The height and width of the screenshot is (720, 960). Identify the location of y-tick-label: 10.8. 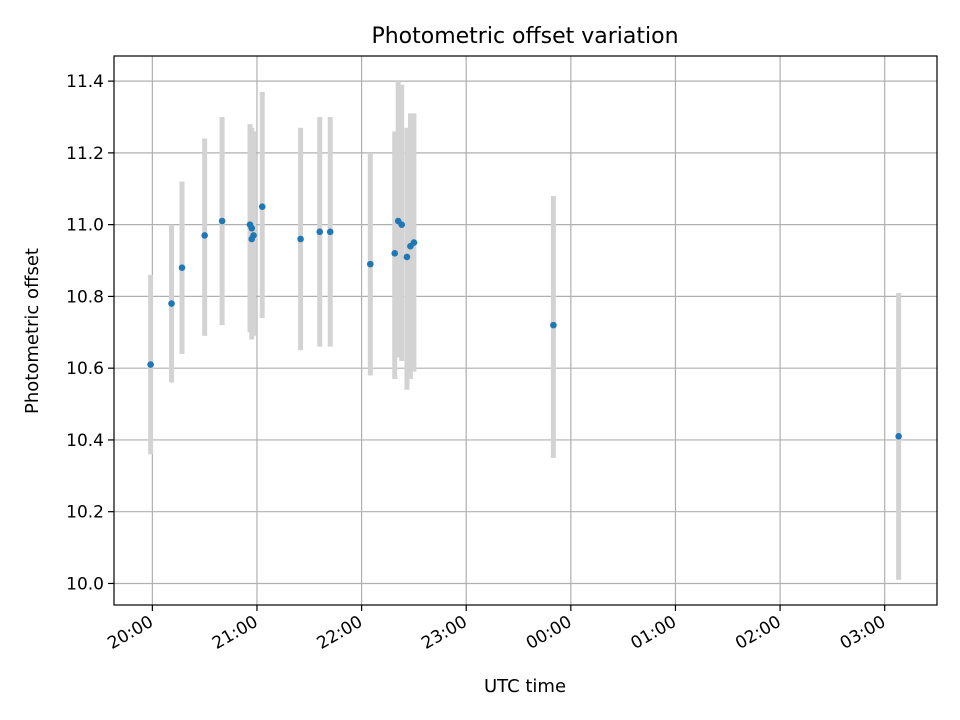
(85, 297).